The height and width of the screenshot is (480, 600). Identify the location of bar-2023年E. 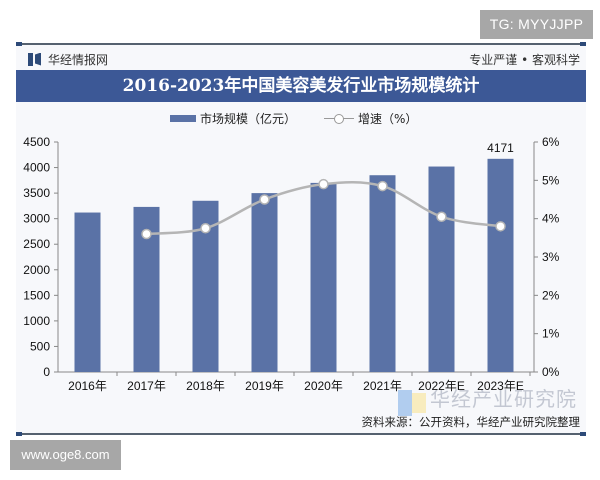
(500, 265).